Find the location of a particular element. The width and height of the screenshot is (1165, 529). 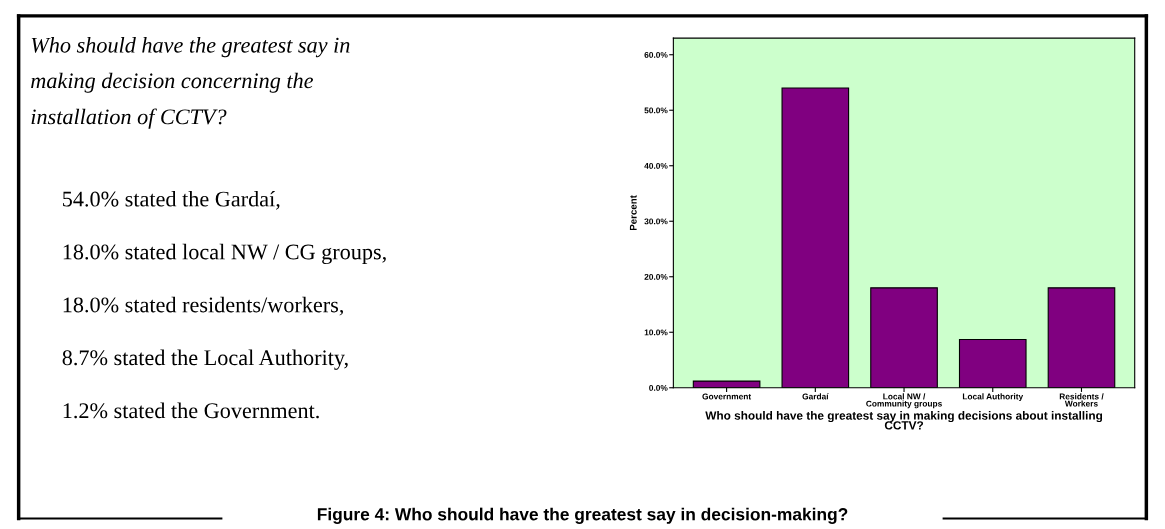

y-tick-label: 40.0% is located at coordinates (656, 165).